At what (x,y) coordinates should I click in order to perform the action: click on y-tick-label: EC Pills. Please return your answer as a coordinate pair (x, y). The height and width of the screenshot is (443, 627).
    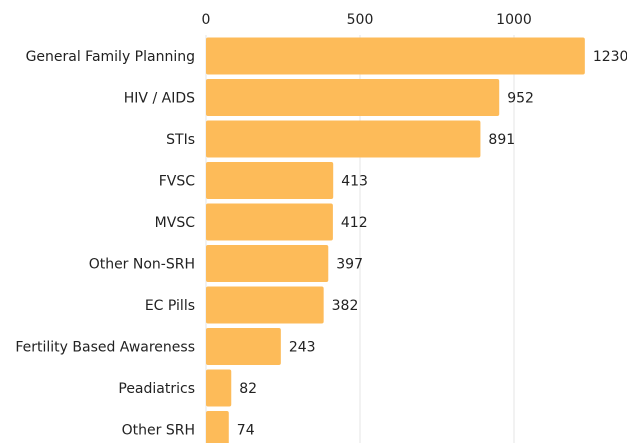
    Looking at the image, I should click on (170, 306).